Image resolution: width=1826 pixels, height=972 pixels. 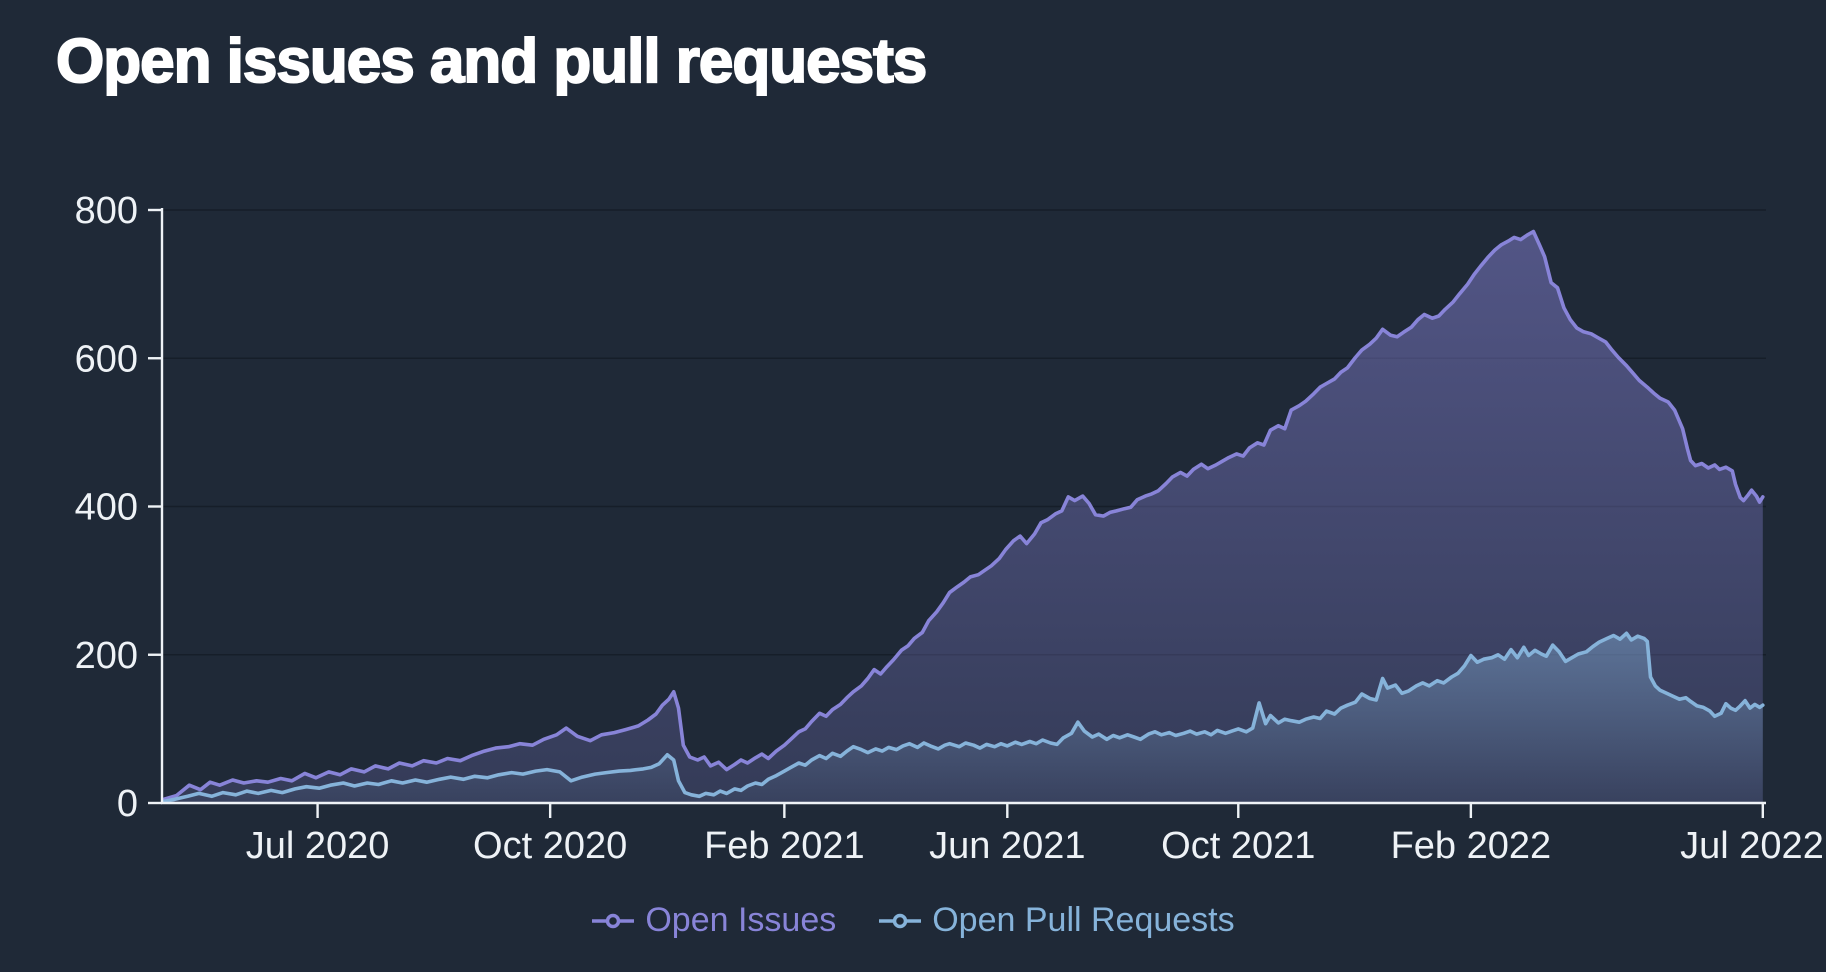 What do you see at coordinates (106, 211) in the screenshot?
I see `y-axis-tick-label: 800` at bounding box center [106, 211].